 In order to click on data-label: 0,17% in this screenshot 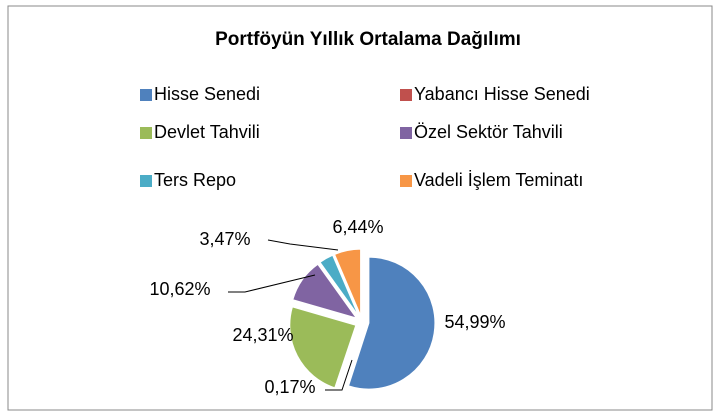, I will do `click(289, 387)`.